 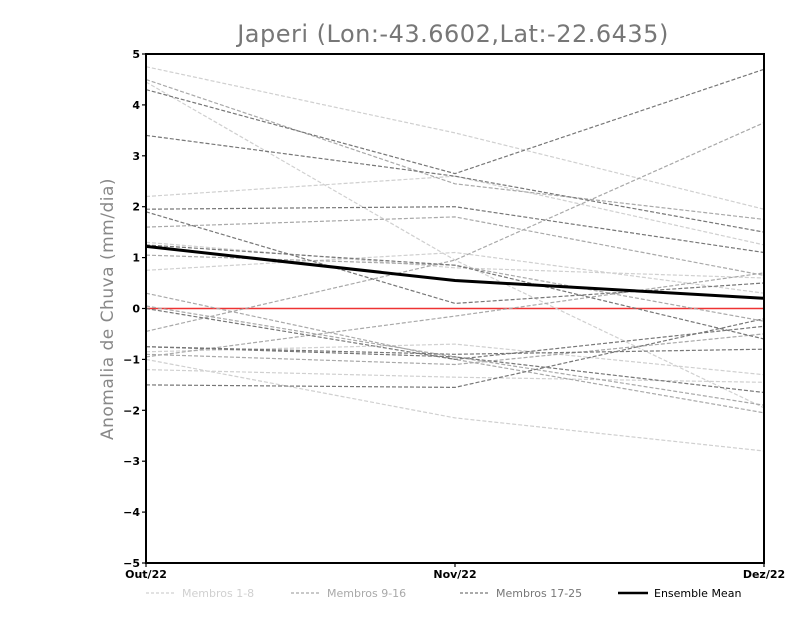 I want to click on y-tick-label: −1, so click(x=131, y=359).